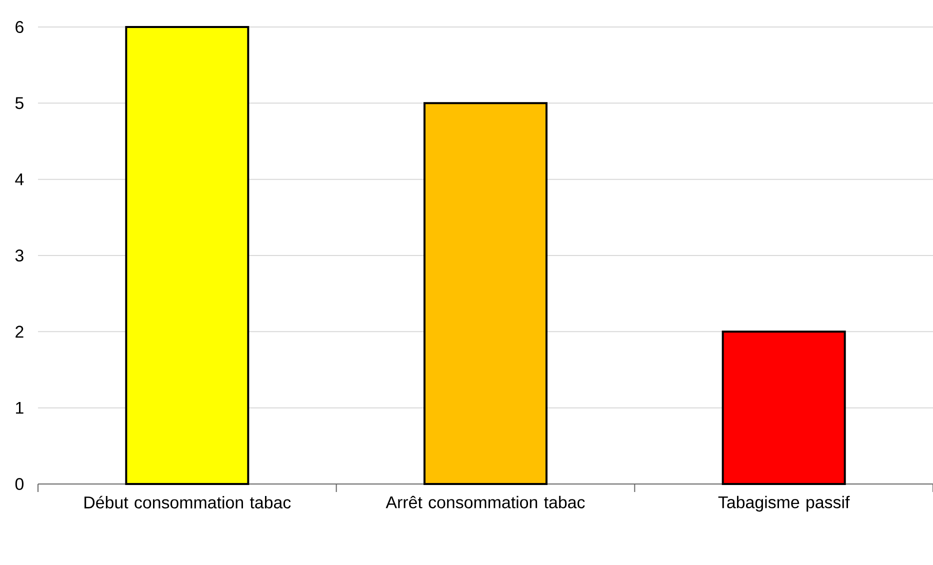  I want to click on y-tick-label: 5, so click(19, 103).